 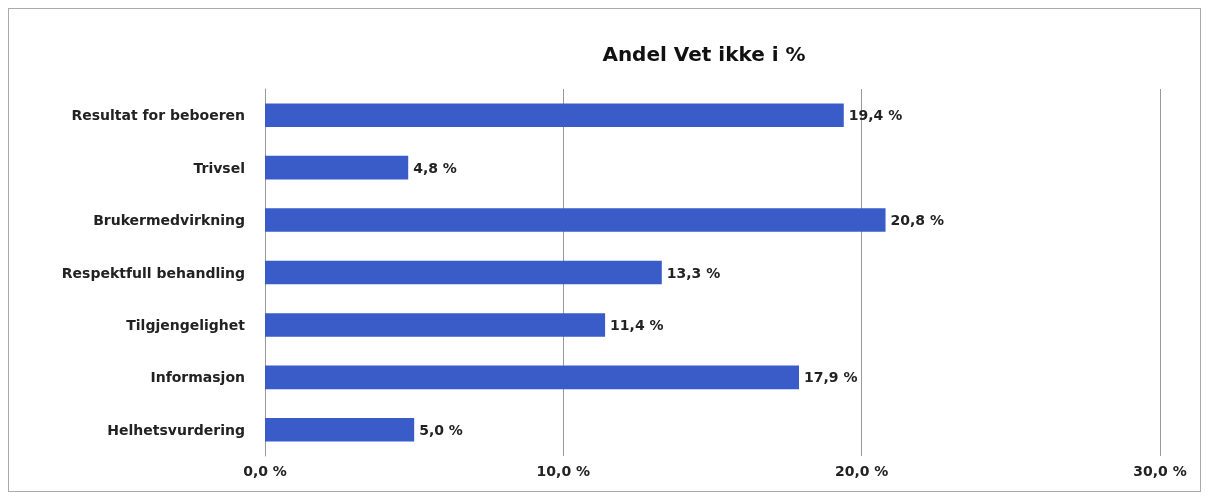 I want to click on data-label: 17,9 %, so click(x=831, y=377).